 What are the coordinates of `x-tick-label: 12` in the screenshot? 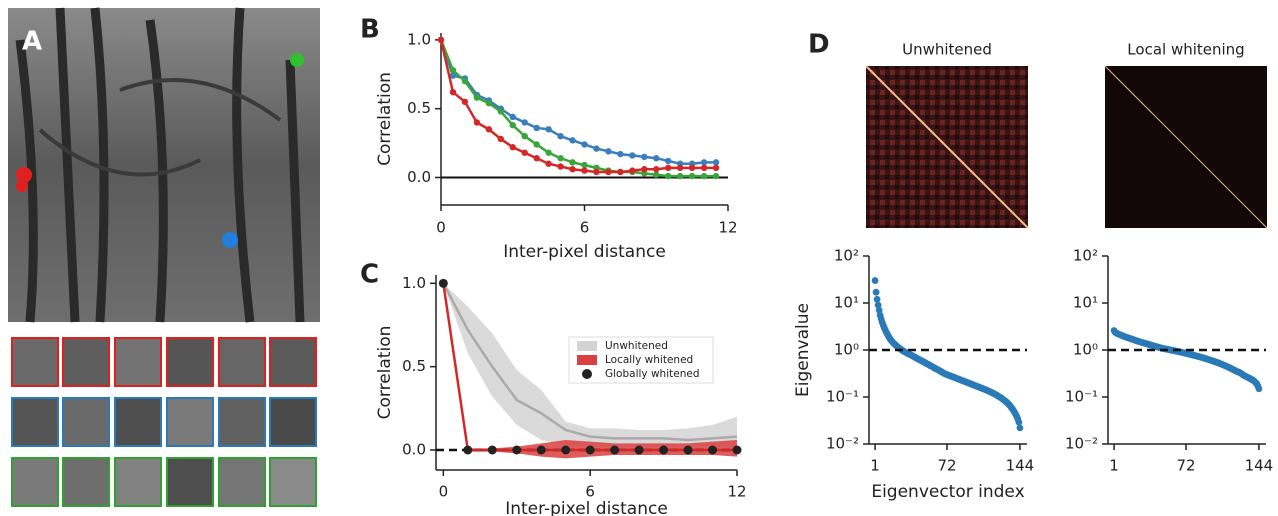 It's located at (736, 492).